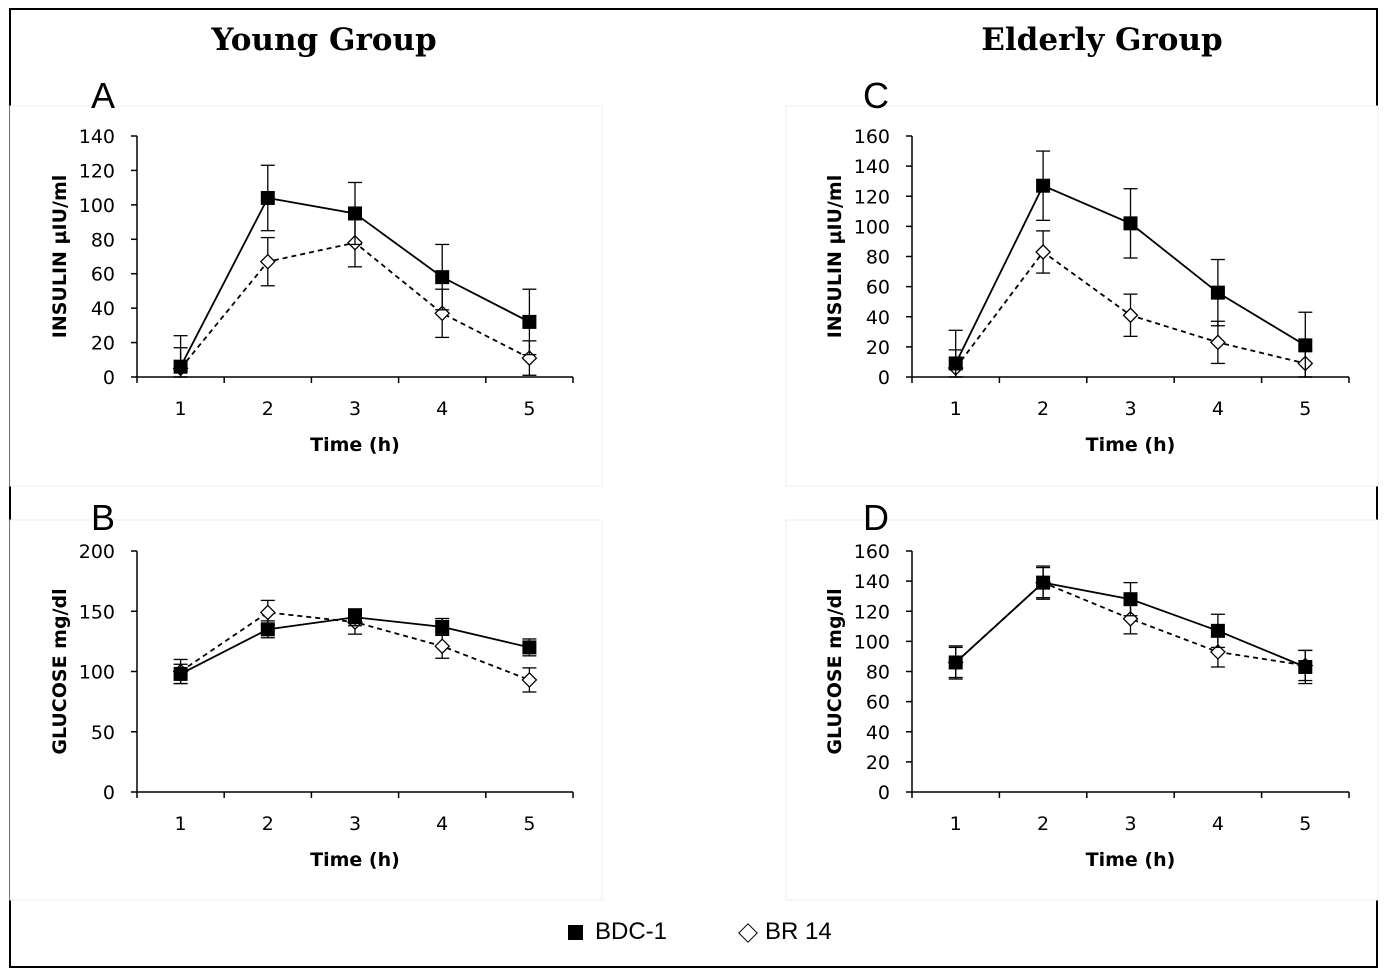 This screenshot has height=968, width=1385. What do you see at coordinates (324, 40) in the screenshot?
I see `young-group-title: Young Group` at bounding box center [324, 40].